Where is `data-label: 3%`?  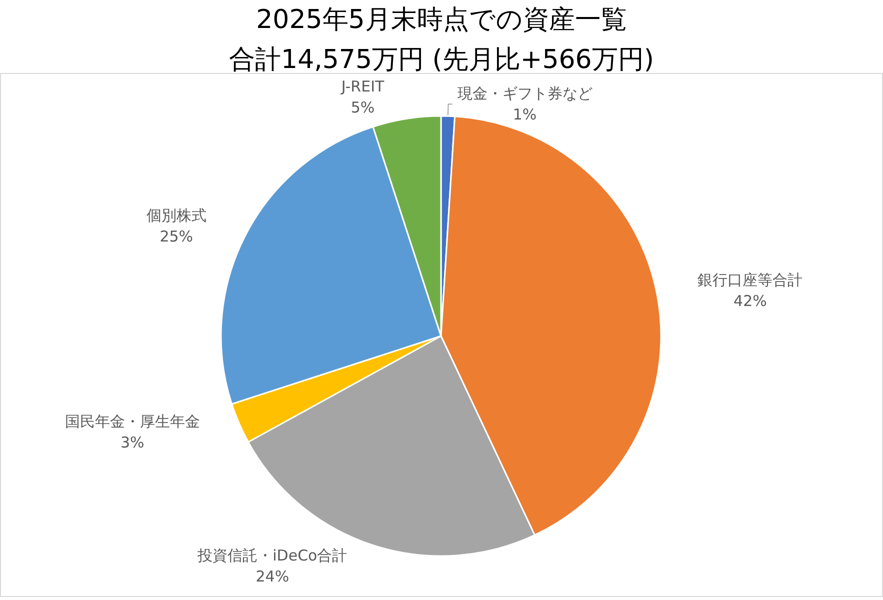
data-label: 3% is located at coordinates (132, 443).